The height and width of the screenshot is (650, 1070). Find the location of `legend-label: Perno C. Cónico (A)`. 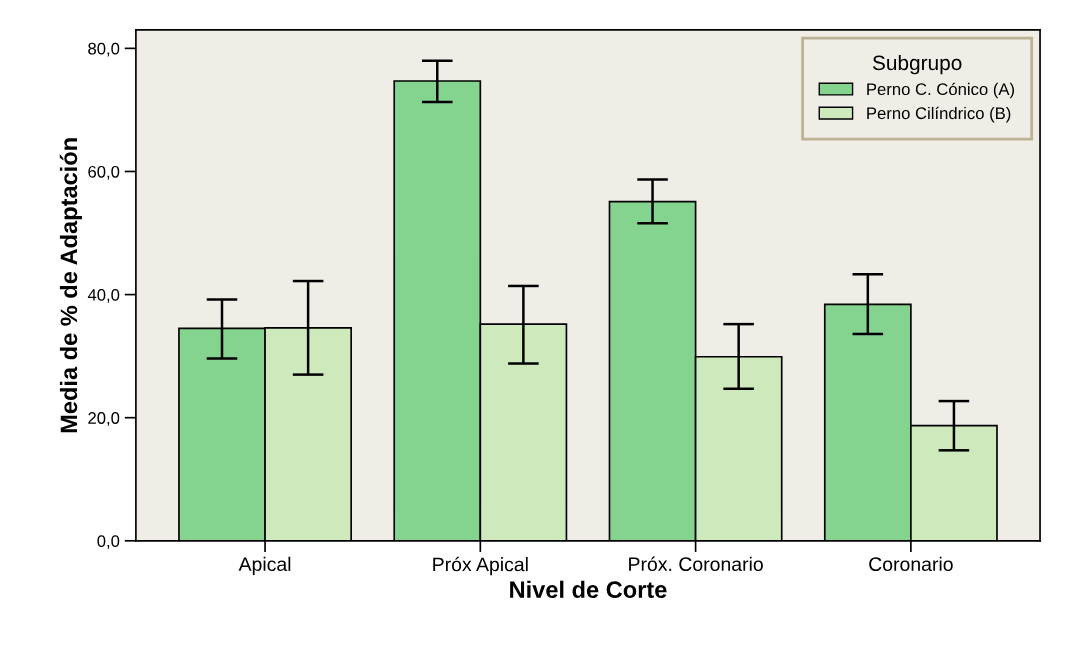

legend-label: Perno C. Cónico (A) is located at coordinates (941, 90).